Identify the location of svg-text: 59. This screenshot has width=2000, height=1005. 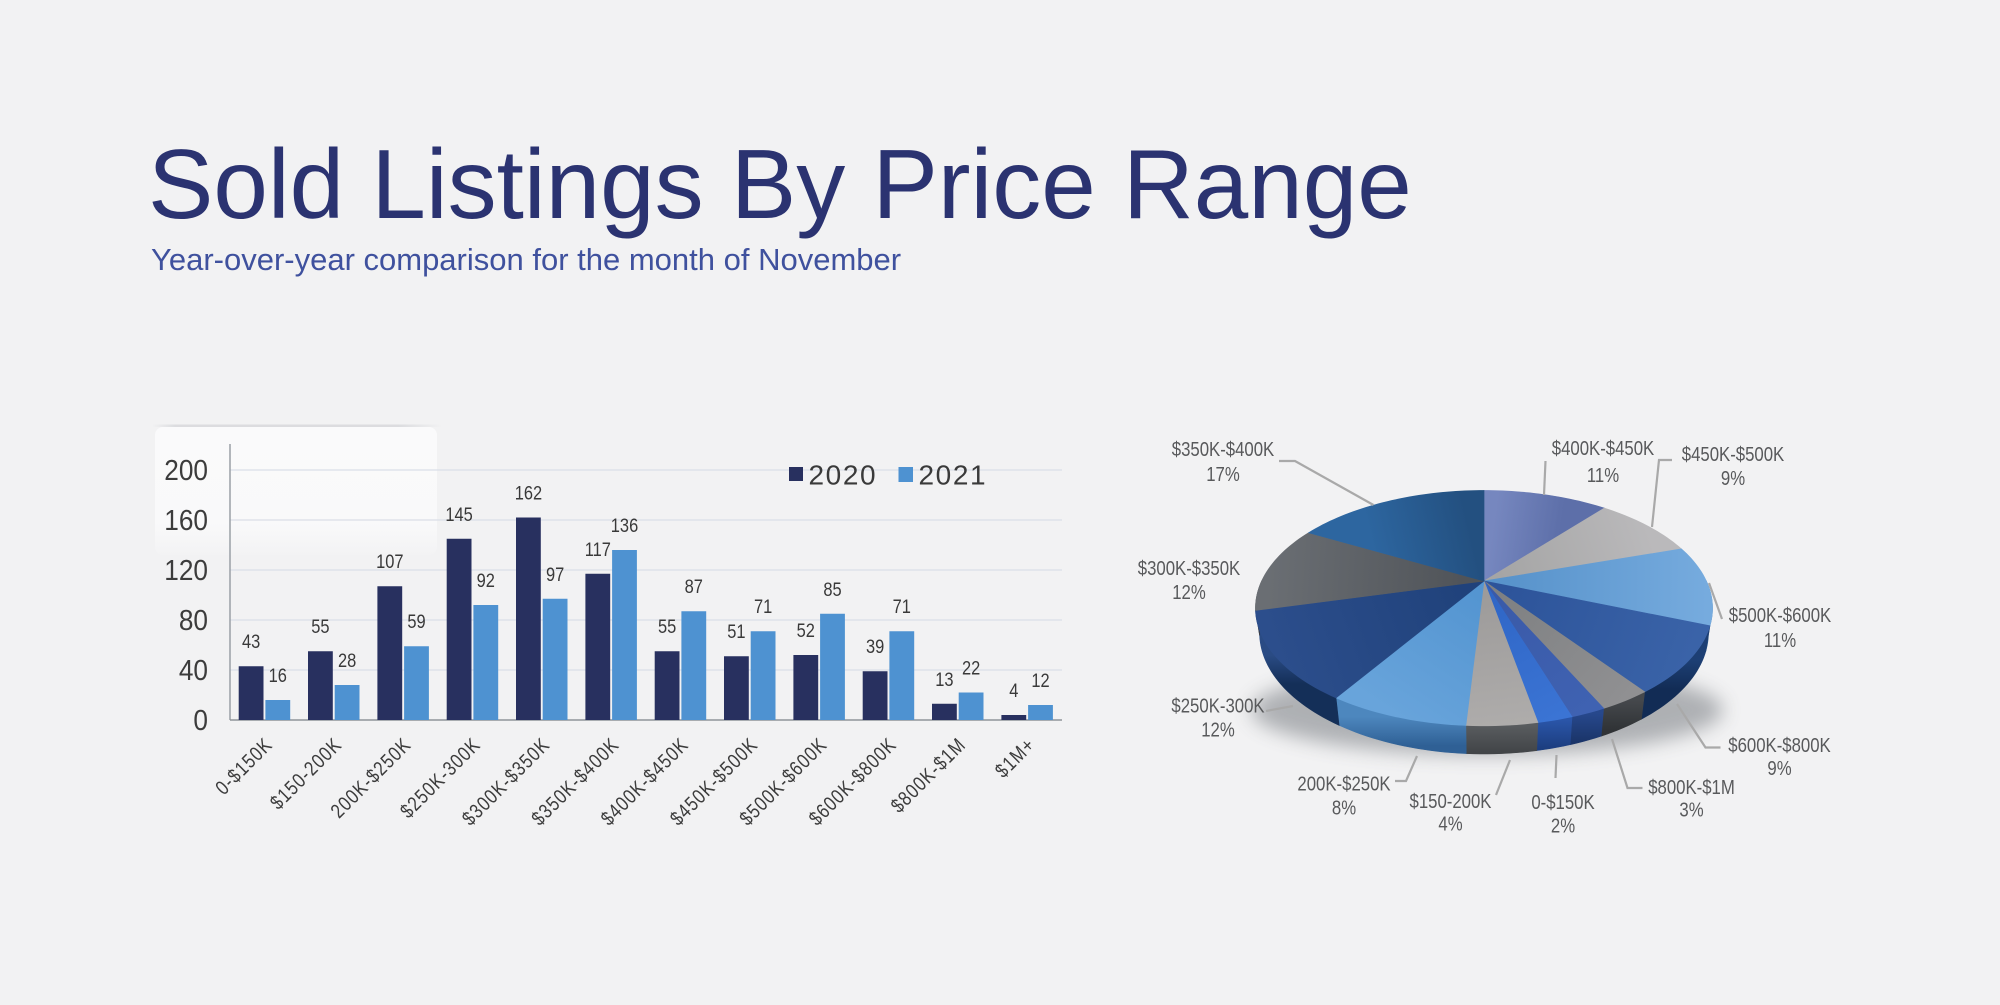
(416, 622).